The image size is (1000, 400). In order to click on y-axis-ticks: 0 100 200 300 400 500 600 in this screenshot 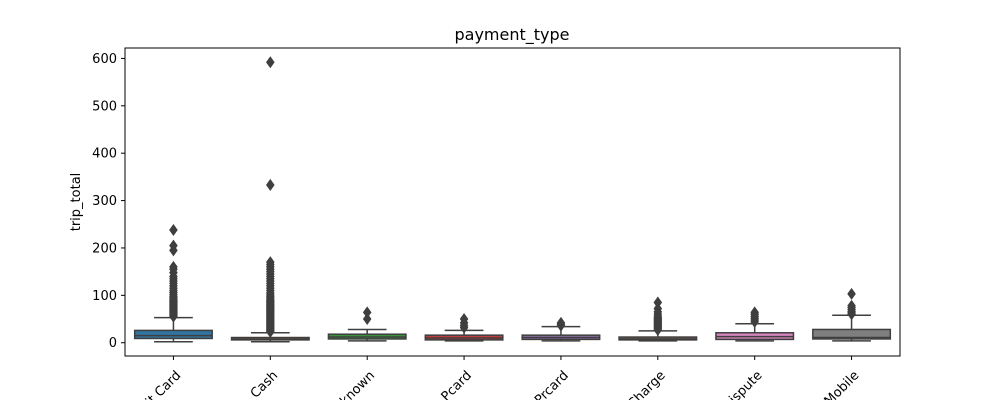, I will do `click(108, 201)`.